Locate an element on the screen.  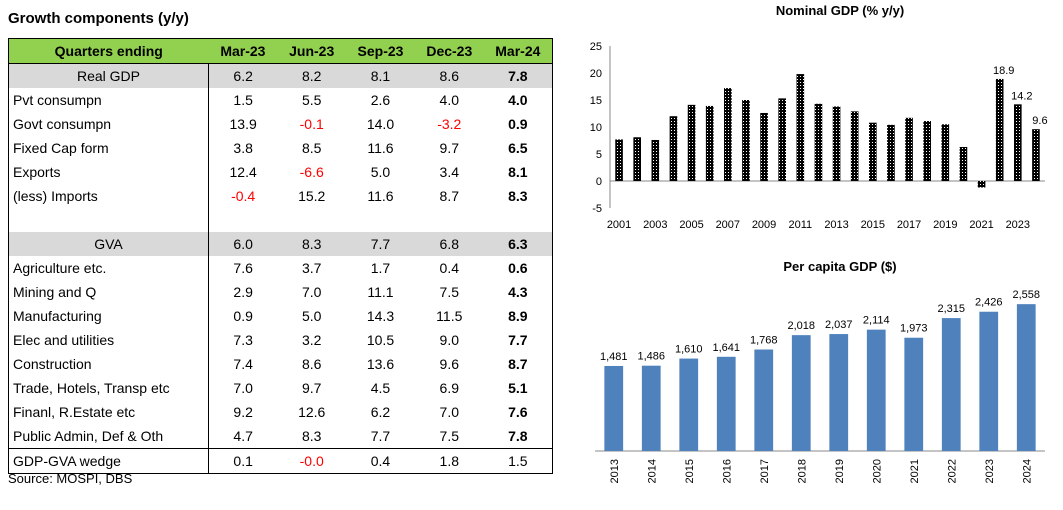
bar-2018 is located at coordinates (801, 393).